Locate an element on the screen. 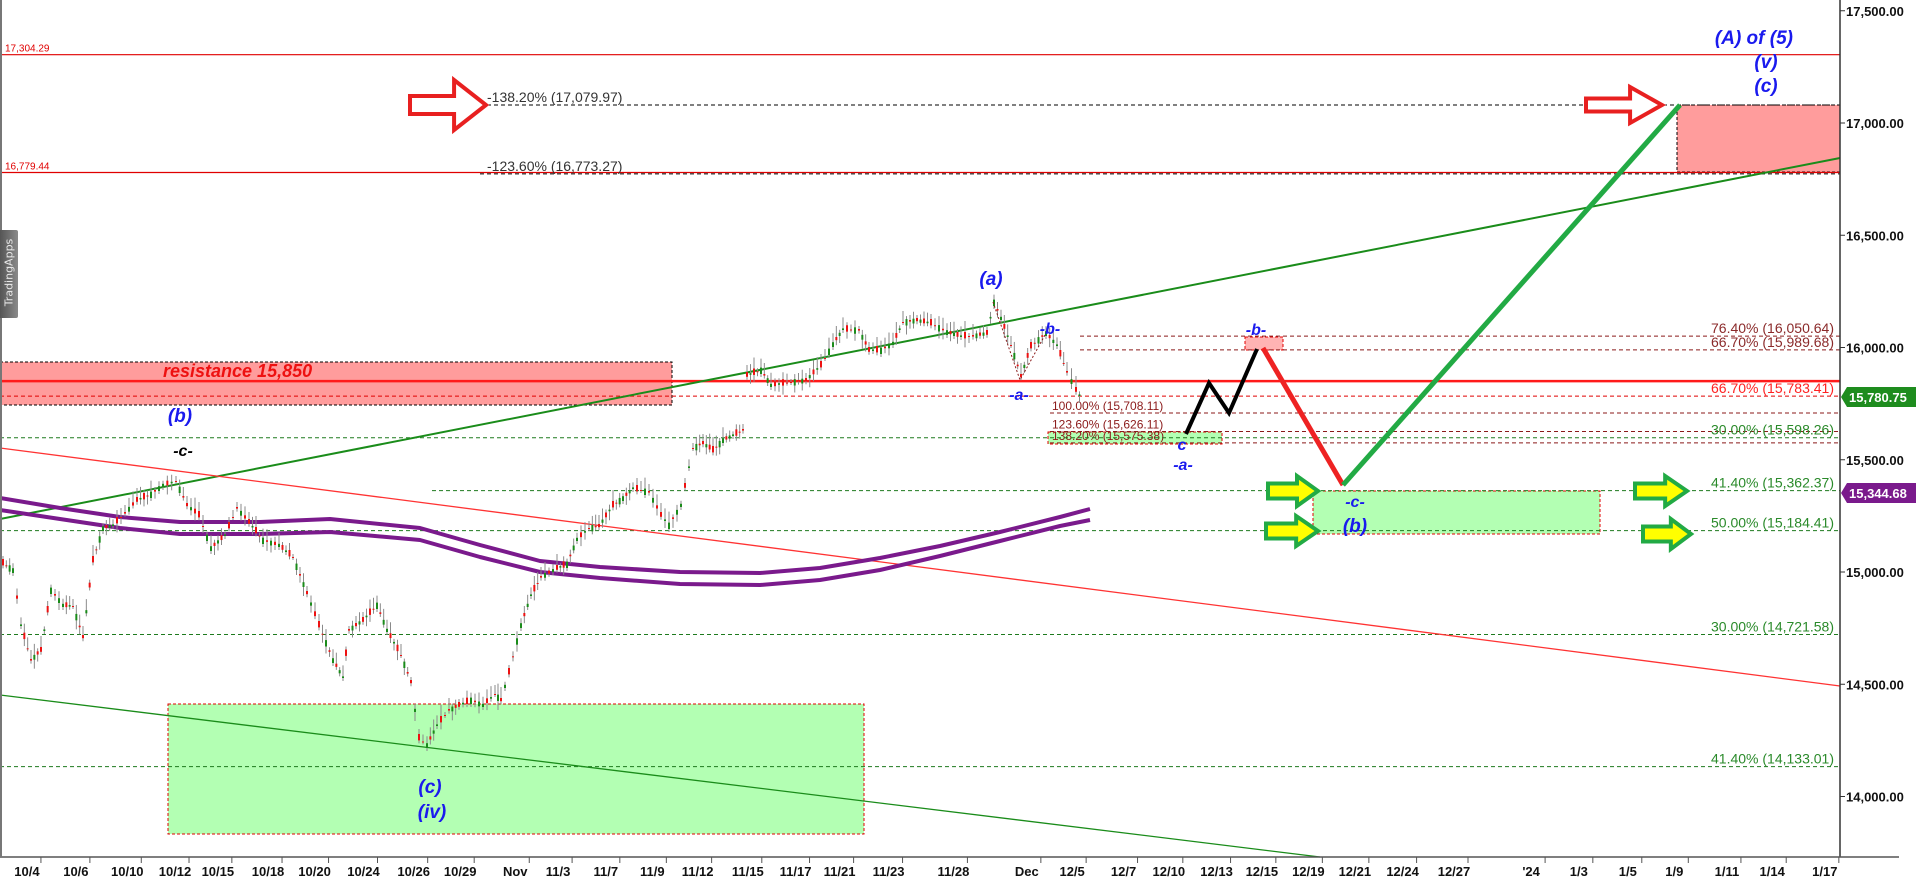 This screenshot has width=1919, height=885. x-tick-label: Dec is located at coordinates (1027, 871).